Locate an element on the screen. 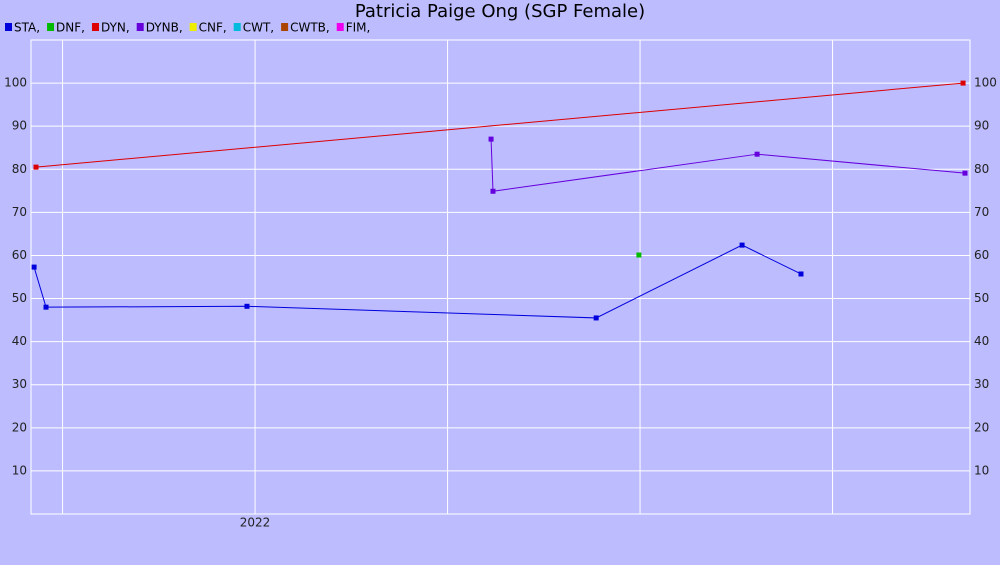  legend-label: CNF, is located at coordinates (213, 28).